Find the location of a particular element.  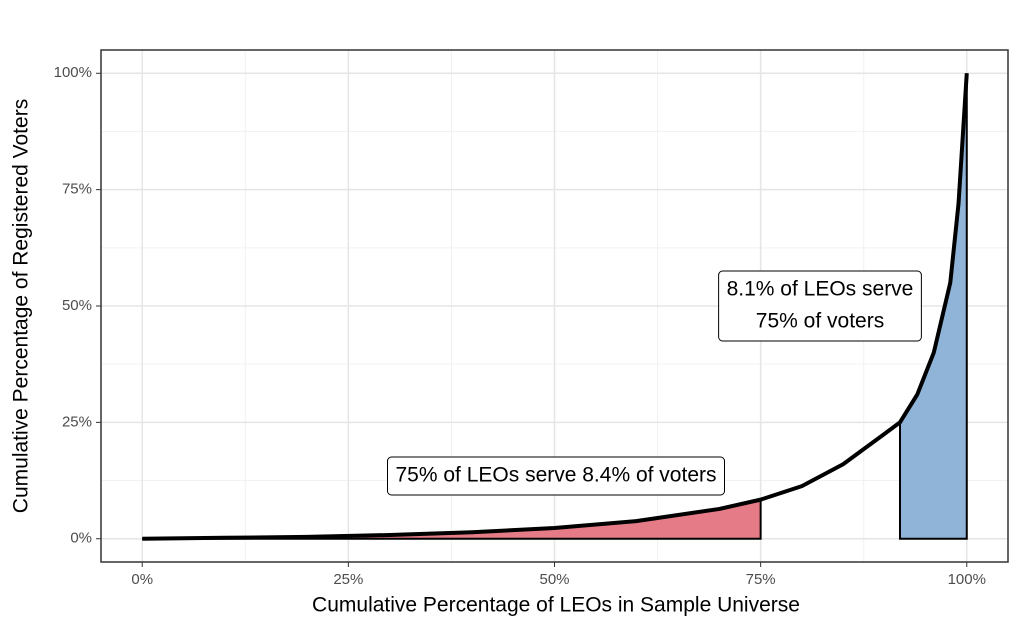

annotation: 8.1% of LEOs serve 75% of voters is located at coordinates (820, 306).